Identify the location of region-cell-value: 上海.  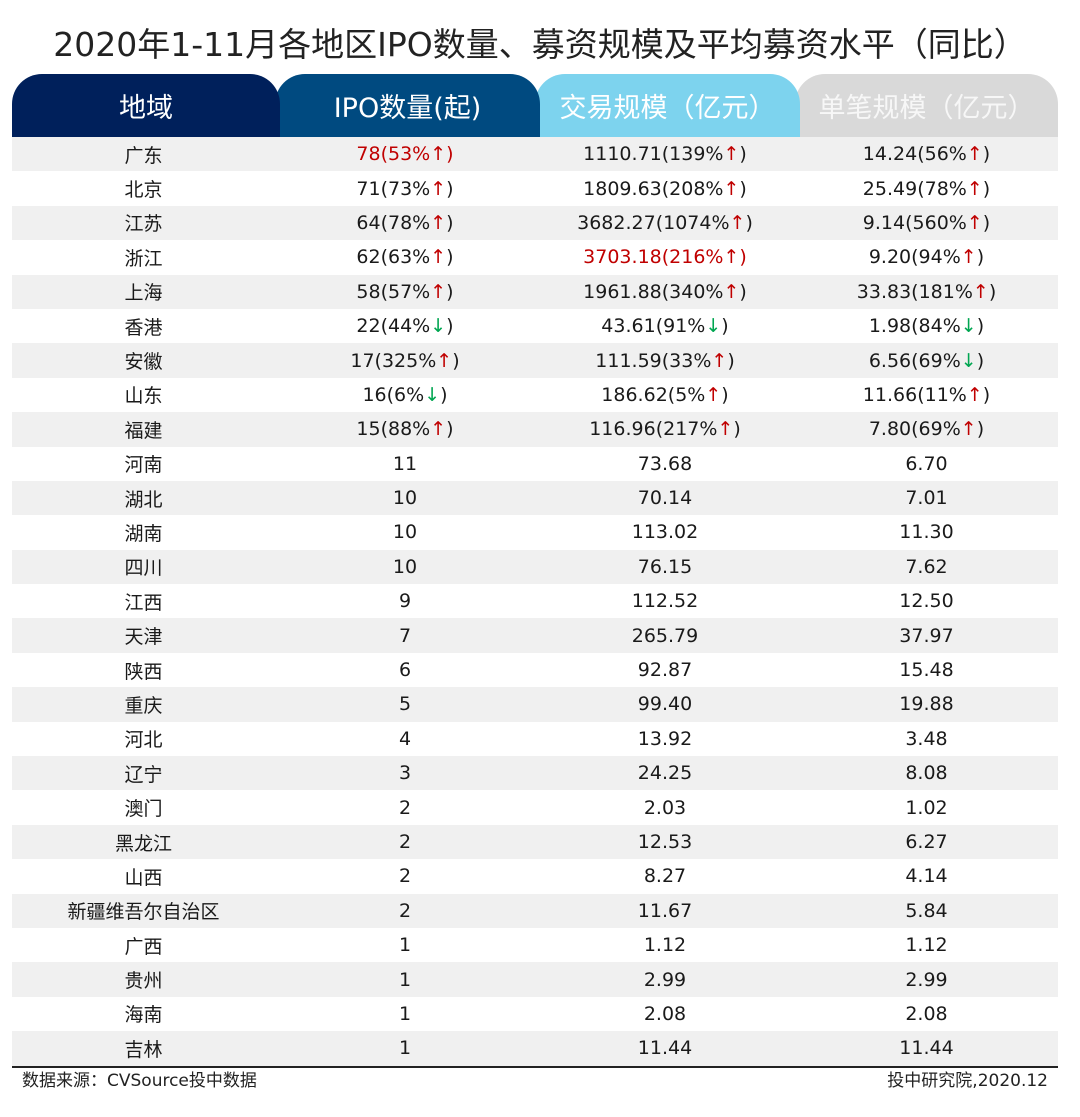
(143, 293).